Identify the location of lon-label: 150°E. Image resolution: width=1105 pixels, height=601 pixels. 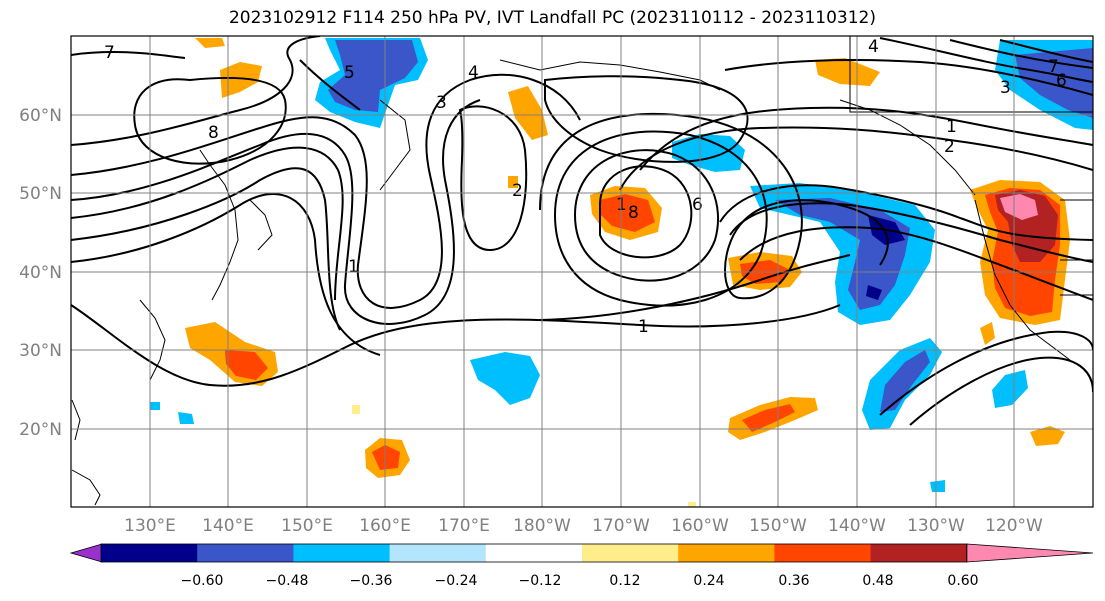
(307, 526).